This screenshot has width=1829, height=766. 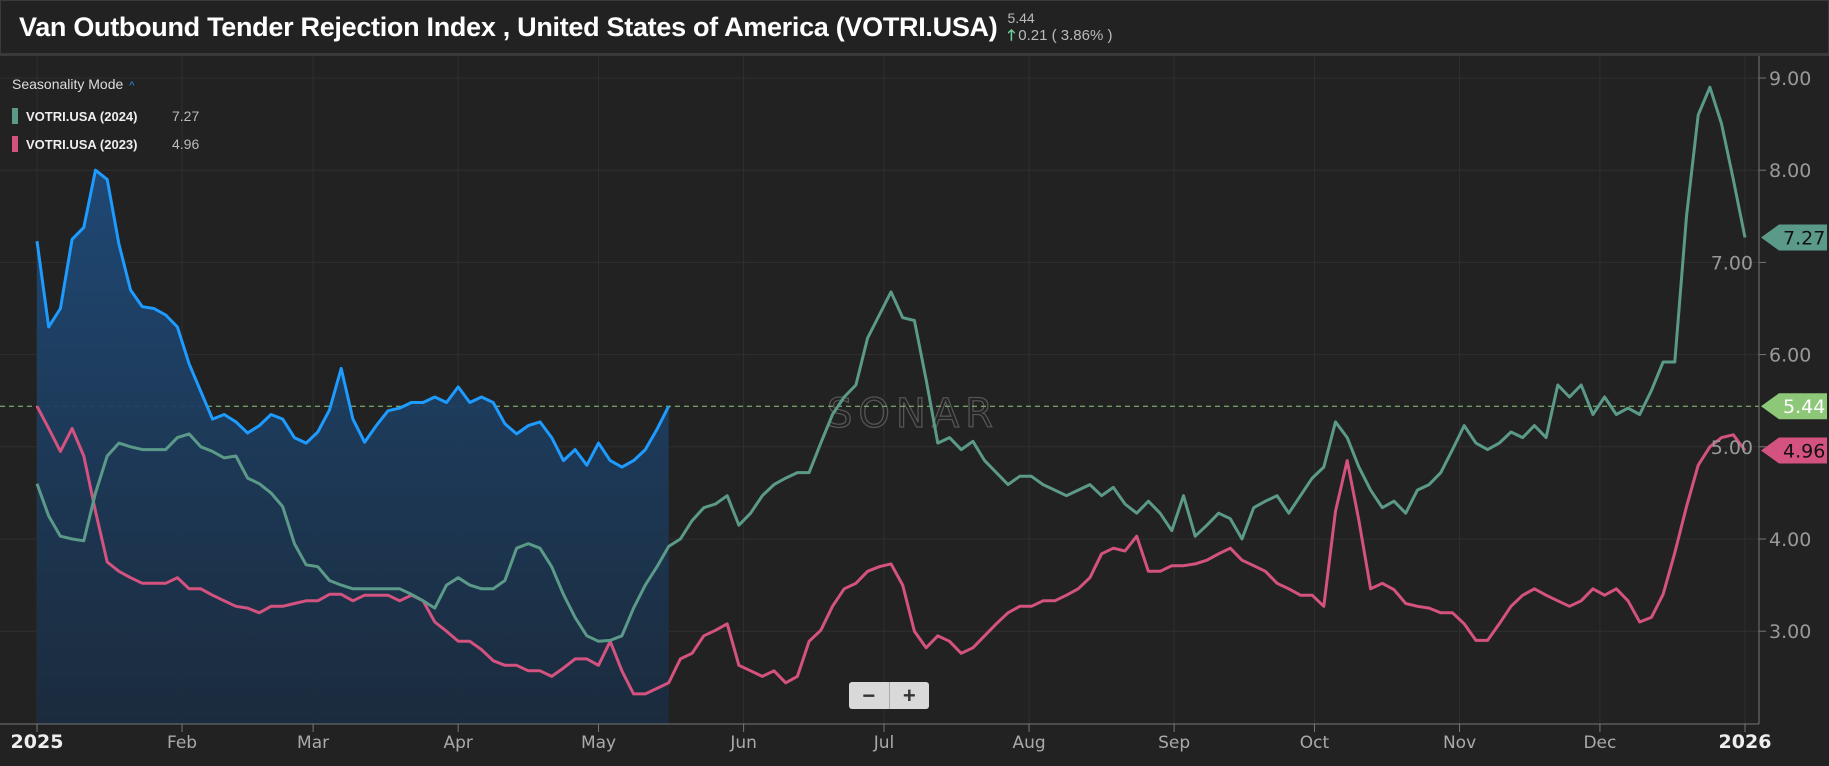 What do you see at coordinates (598, 743) in the screenshot?
I see `x-tick-label: May` at bounding box center [598, 743].